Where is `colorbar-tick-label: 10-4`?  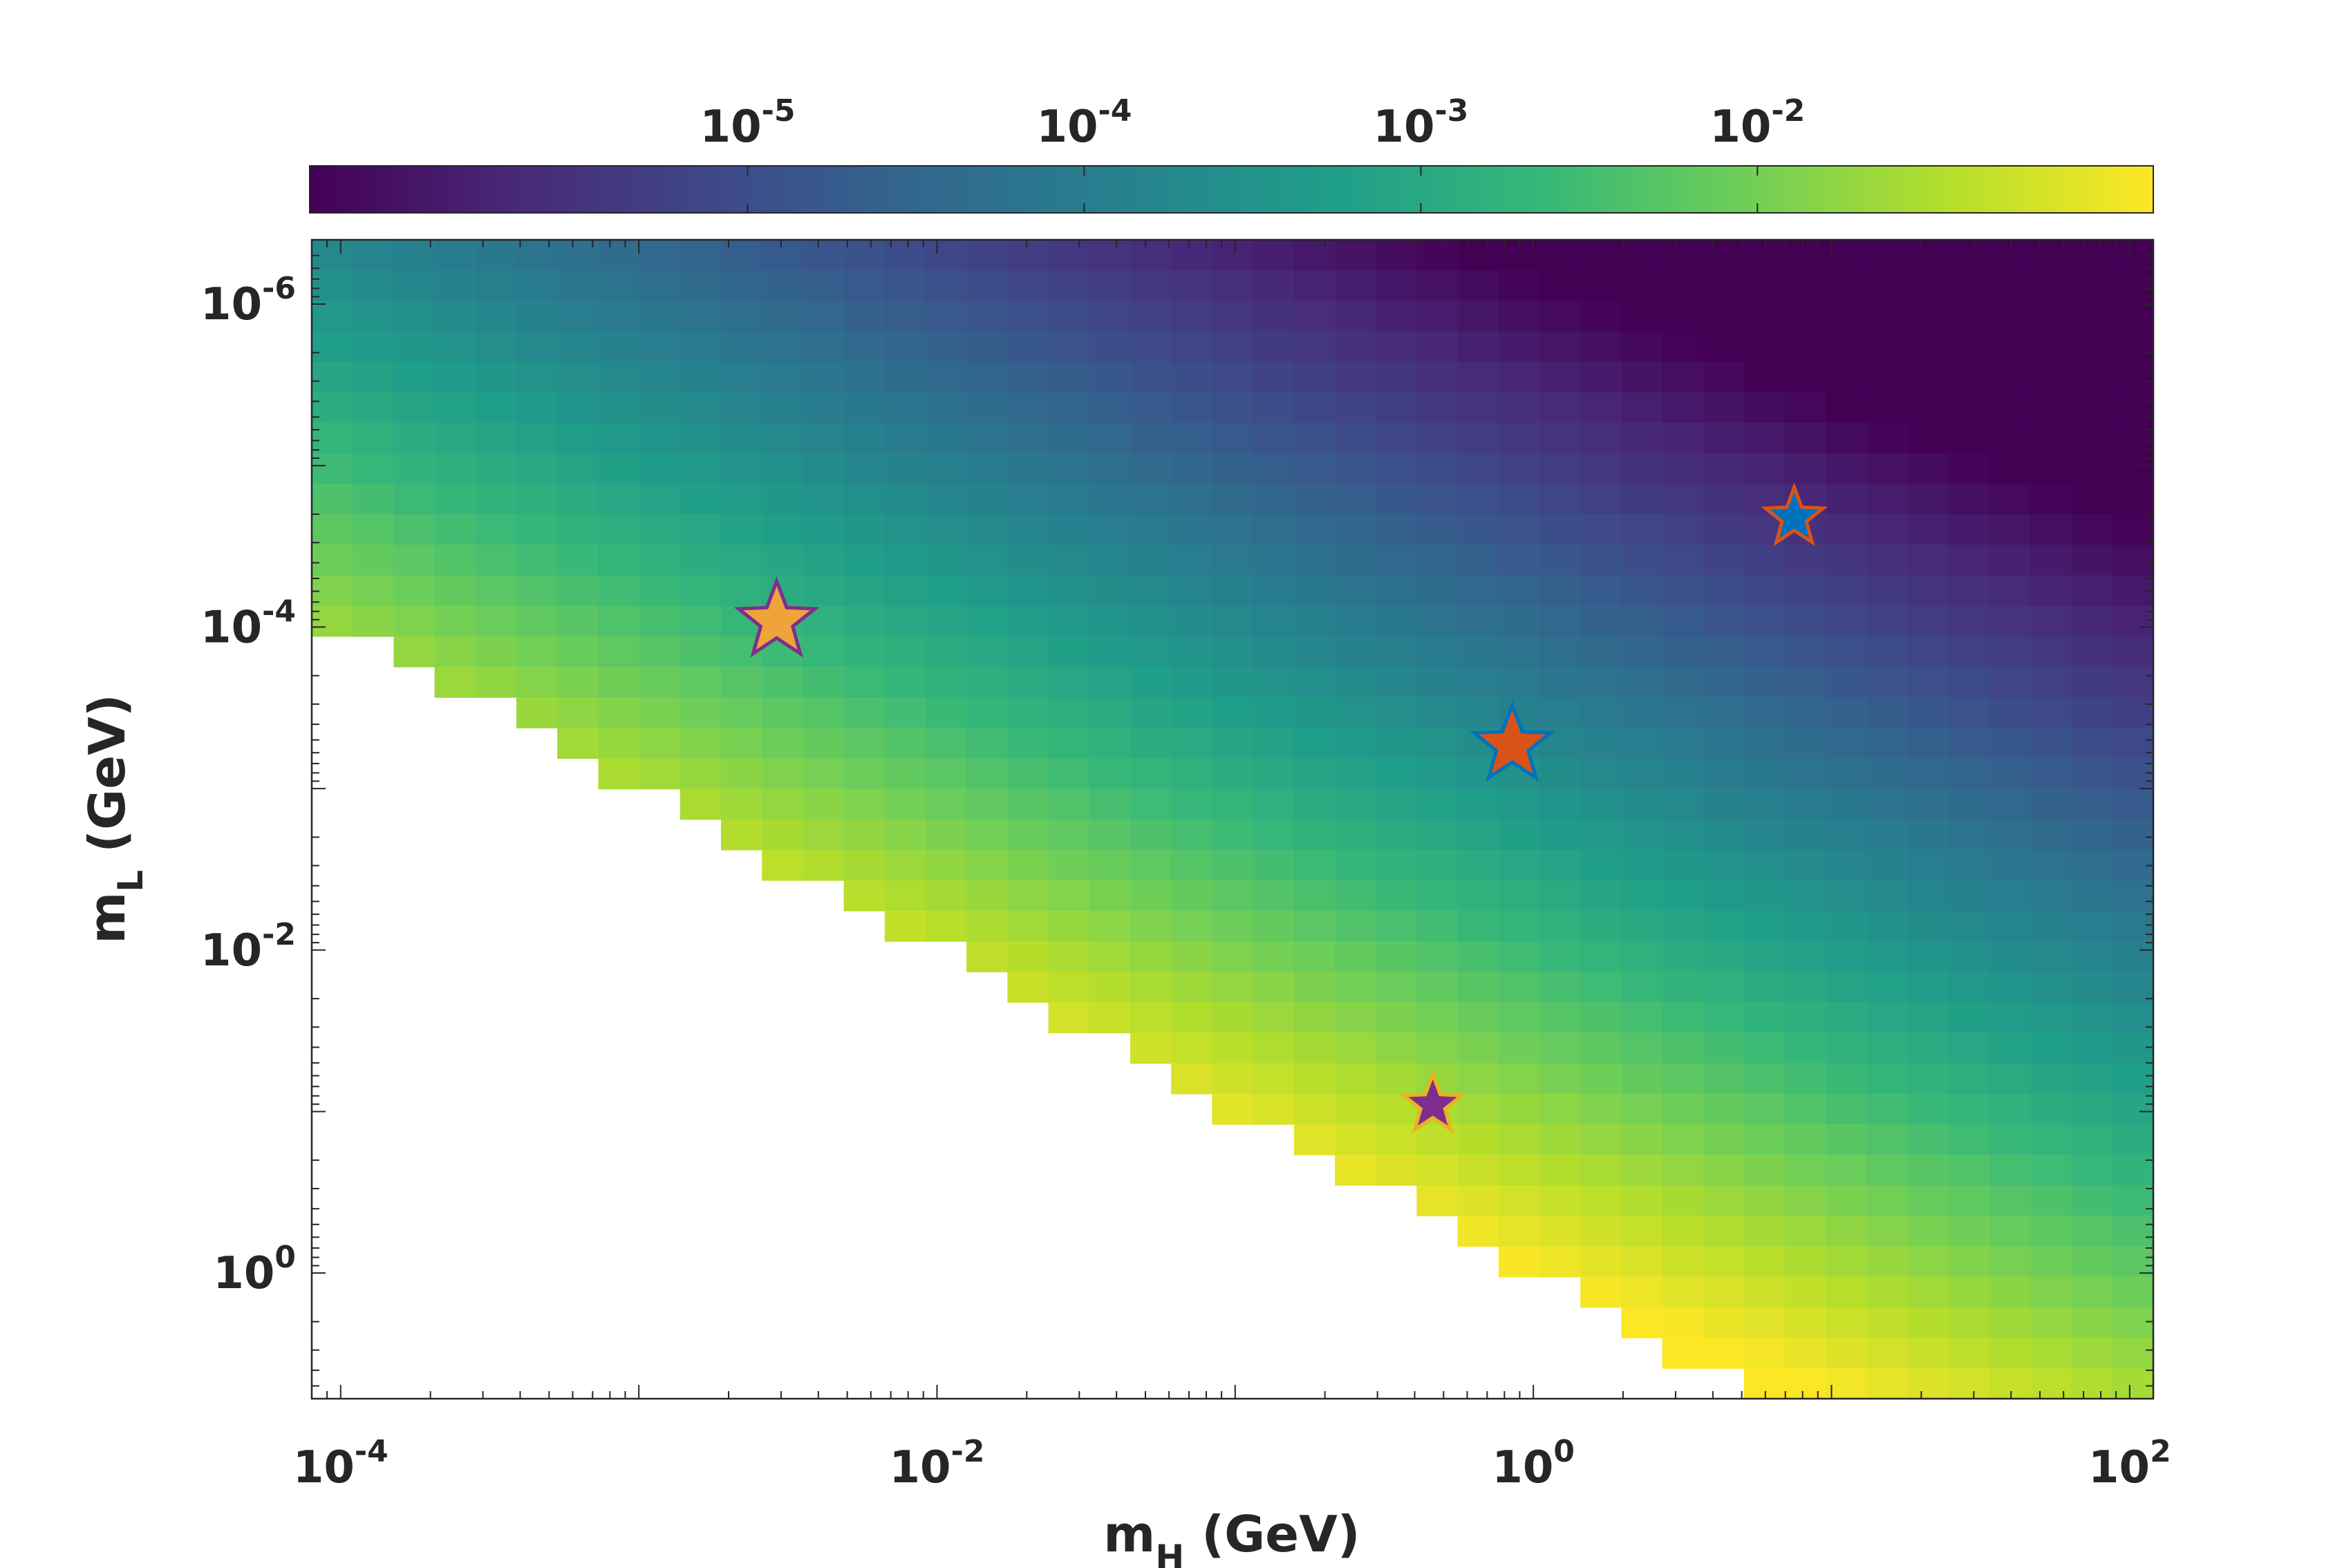 colorbar-tick-label: 10-4 is located at coordinates (1084, 123).